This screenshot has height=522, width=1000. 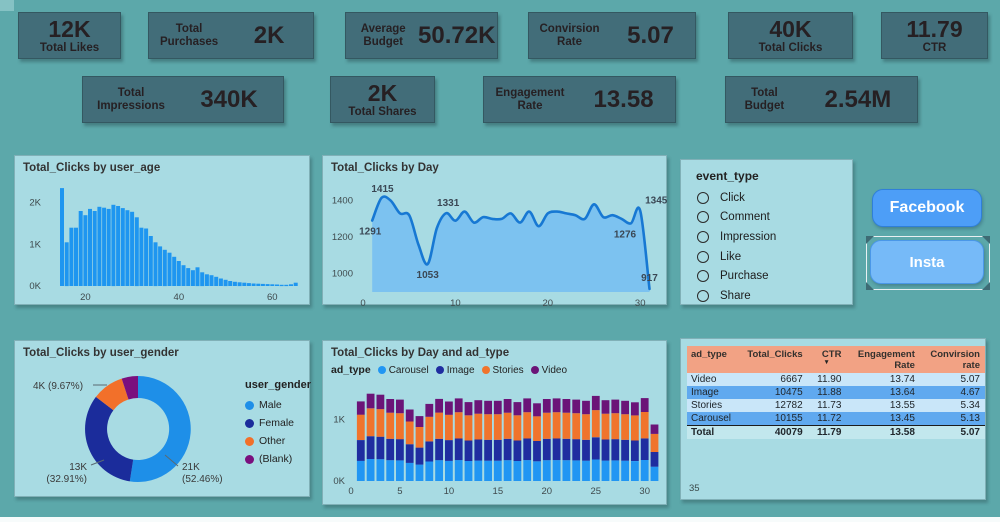 What do you see at coordinates (342, 274) in the screenshot?
I see `svg-text: 1000` at bounding box center [342, 274].